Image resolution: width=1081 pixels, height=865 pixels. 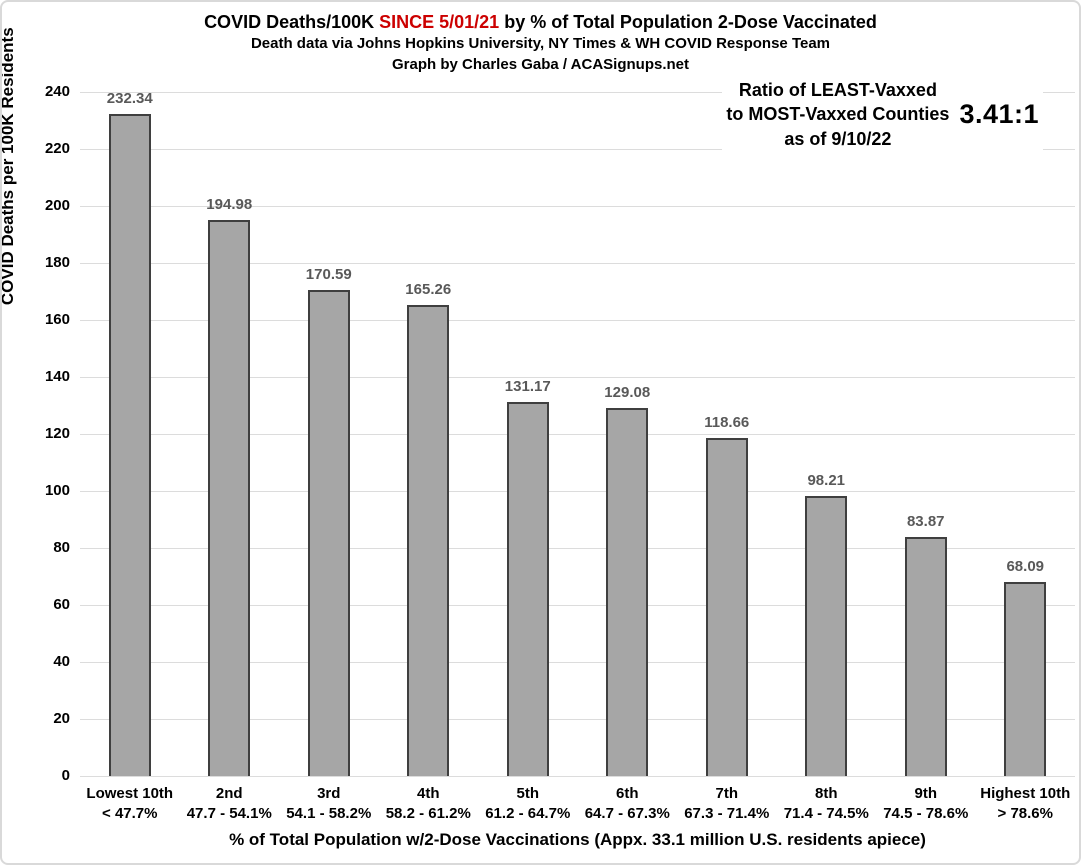 I want to click on x-tick-range: 54.1 - 58.2%, so click(x=329, y=814).